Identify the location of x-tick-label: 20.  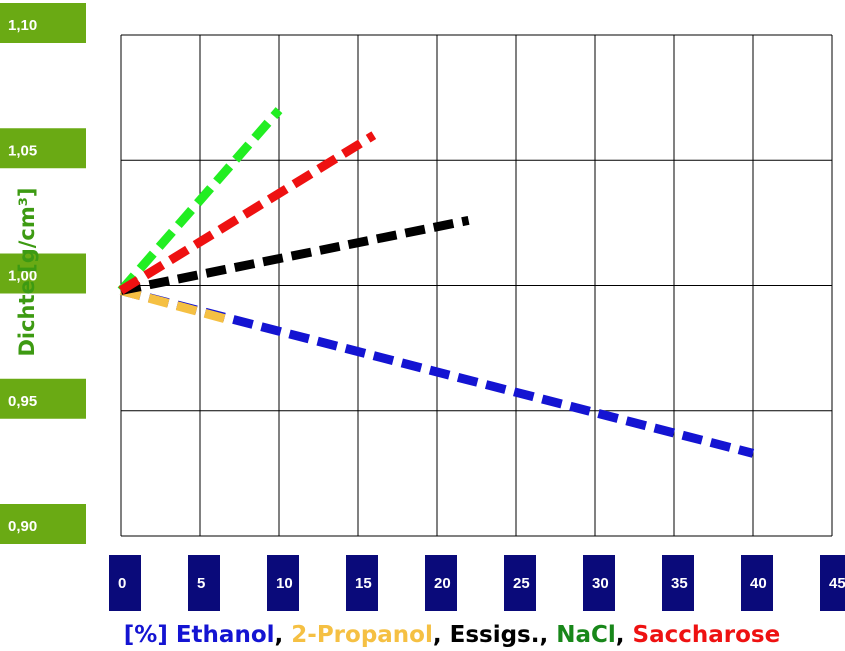
(442, 583).